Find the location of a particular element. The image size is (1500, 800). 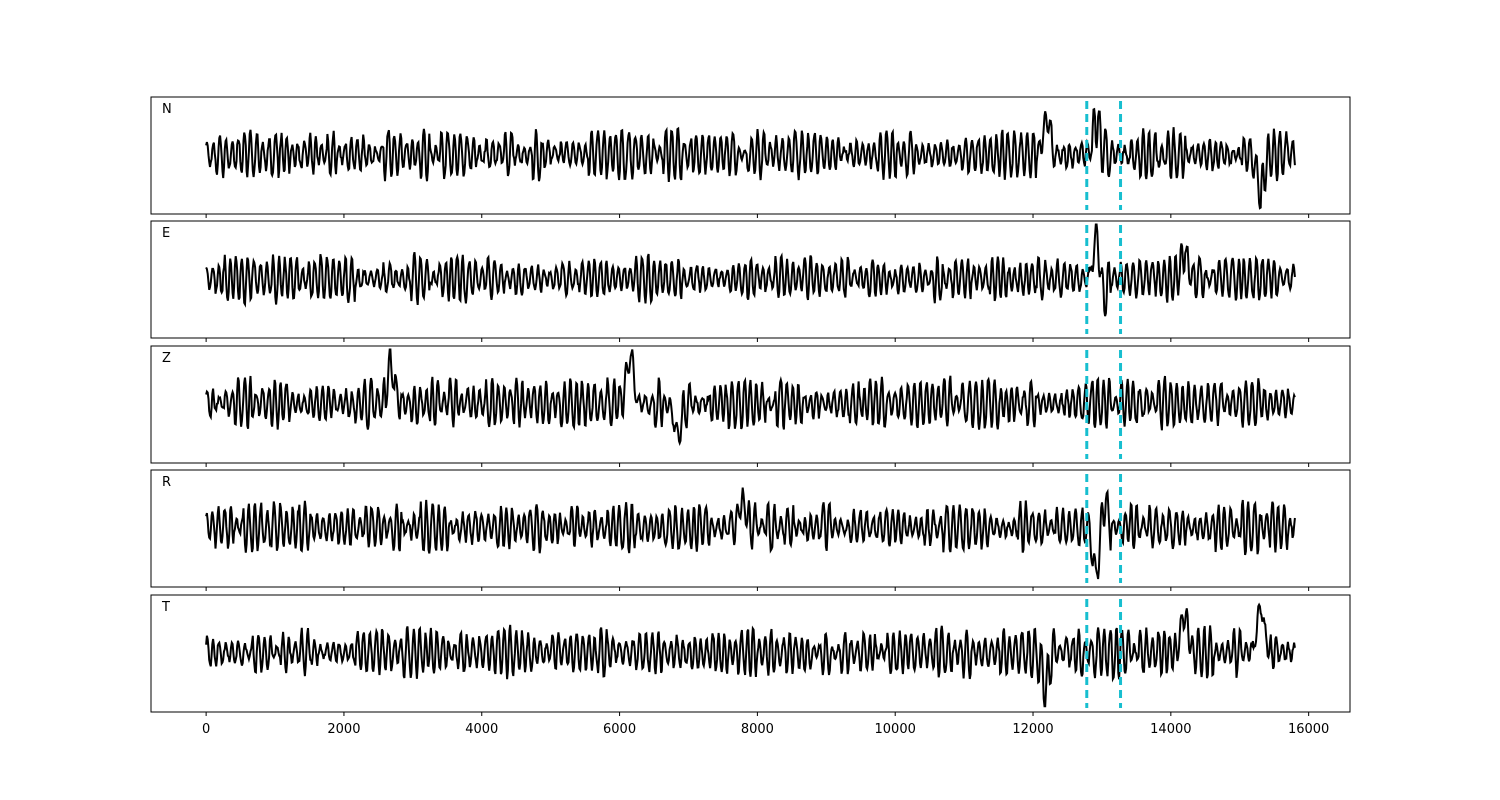

x-tick-label: 12000 is located at coordinates (1032, 729).